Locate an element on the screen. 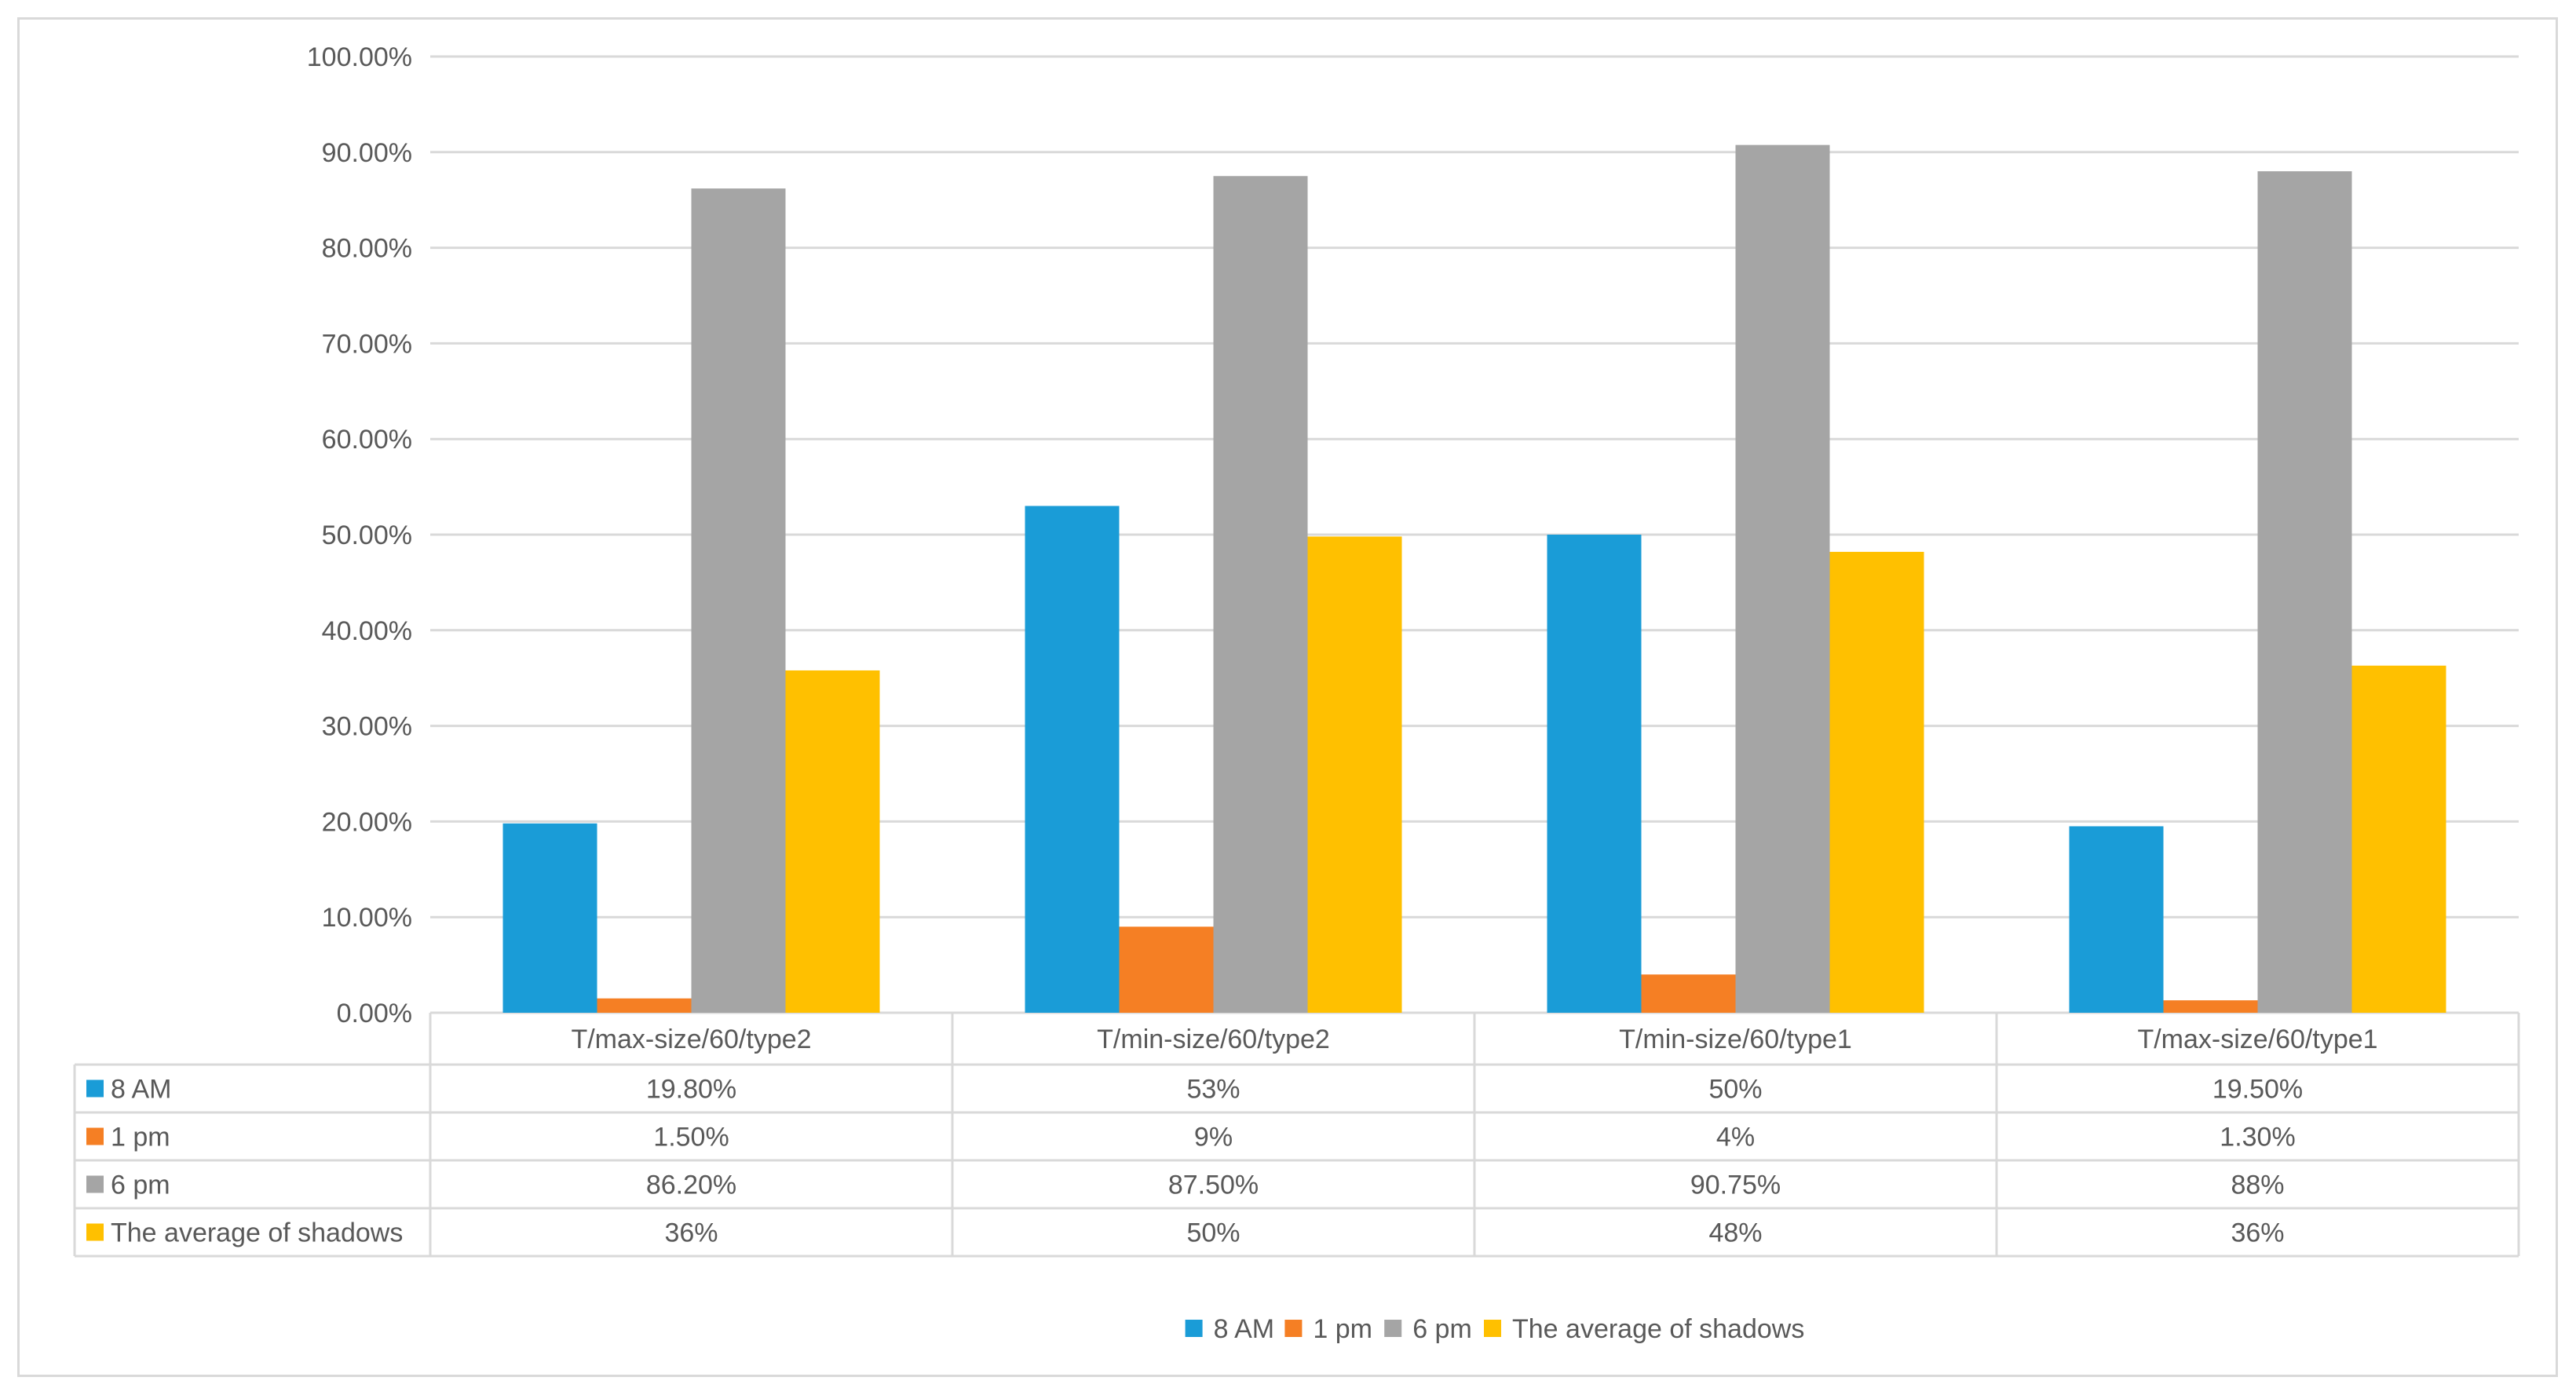  category-label: T/min-size/60/type2 is located at coordinates (1214, 1040).